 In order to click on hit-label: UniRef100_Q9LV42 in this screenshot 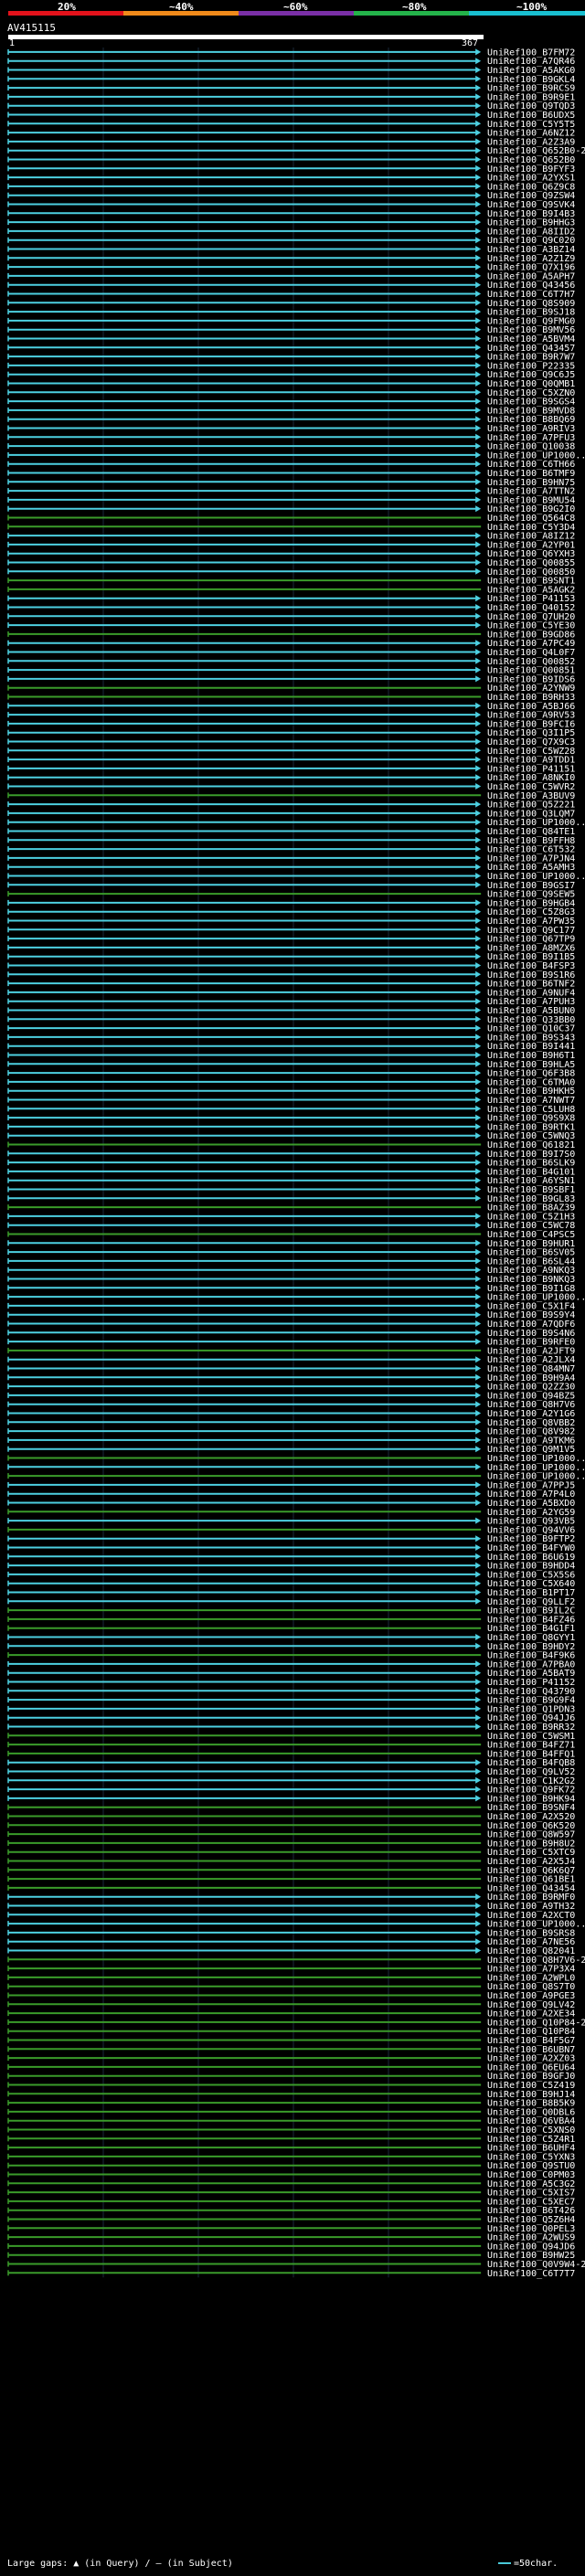, I will do `click(531, 2005)`.